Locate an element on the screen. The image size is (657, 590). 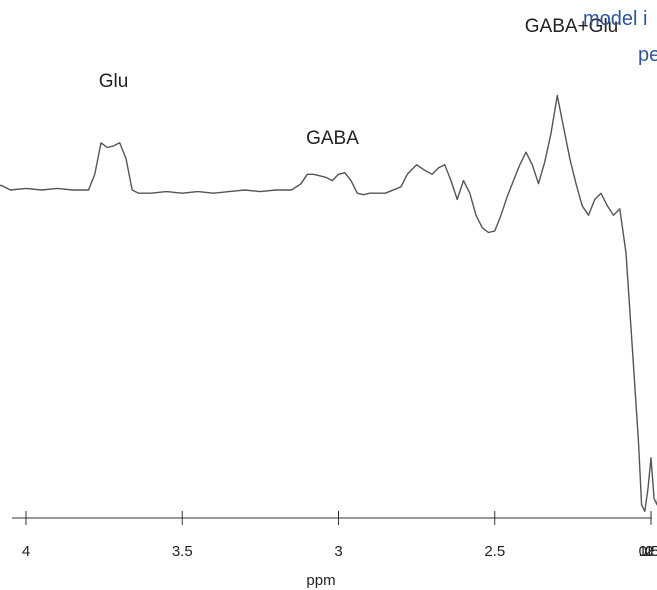
x-tick-label: 1 is located at coordinates (649, 551).